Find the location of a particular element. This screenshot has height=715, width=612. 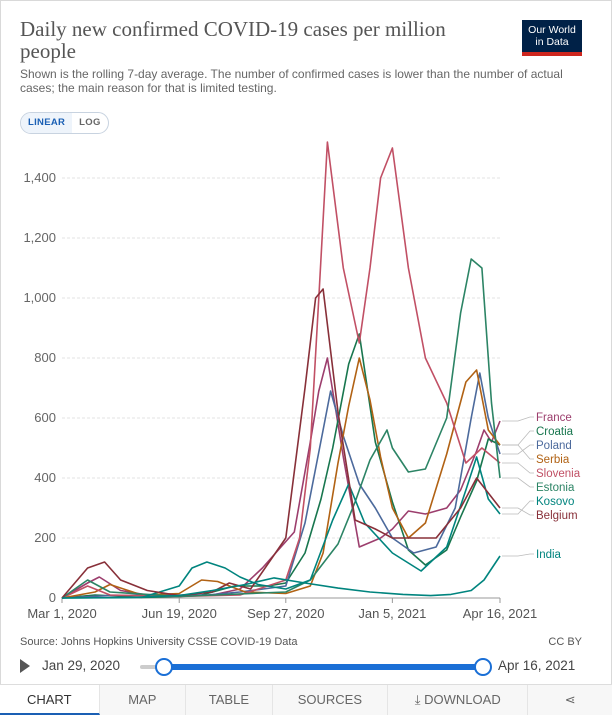

tab-chart: CHART is located at coordinates (50, 700).